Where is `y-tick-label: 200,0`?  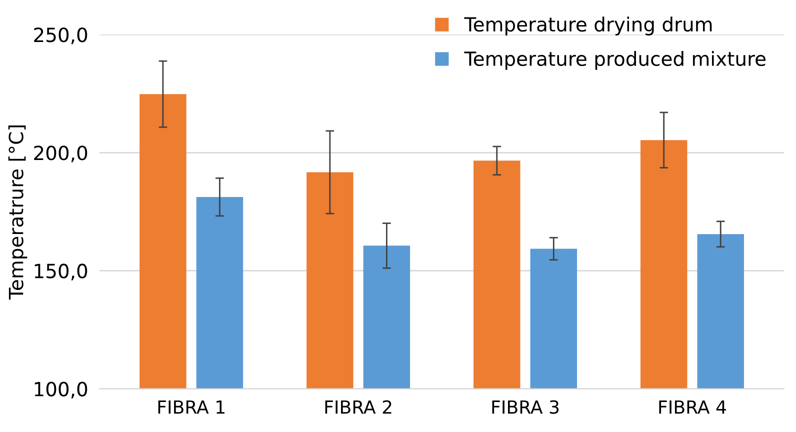
y-tick-label: 200,0 is located at coordinates (61, 154).